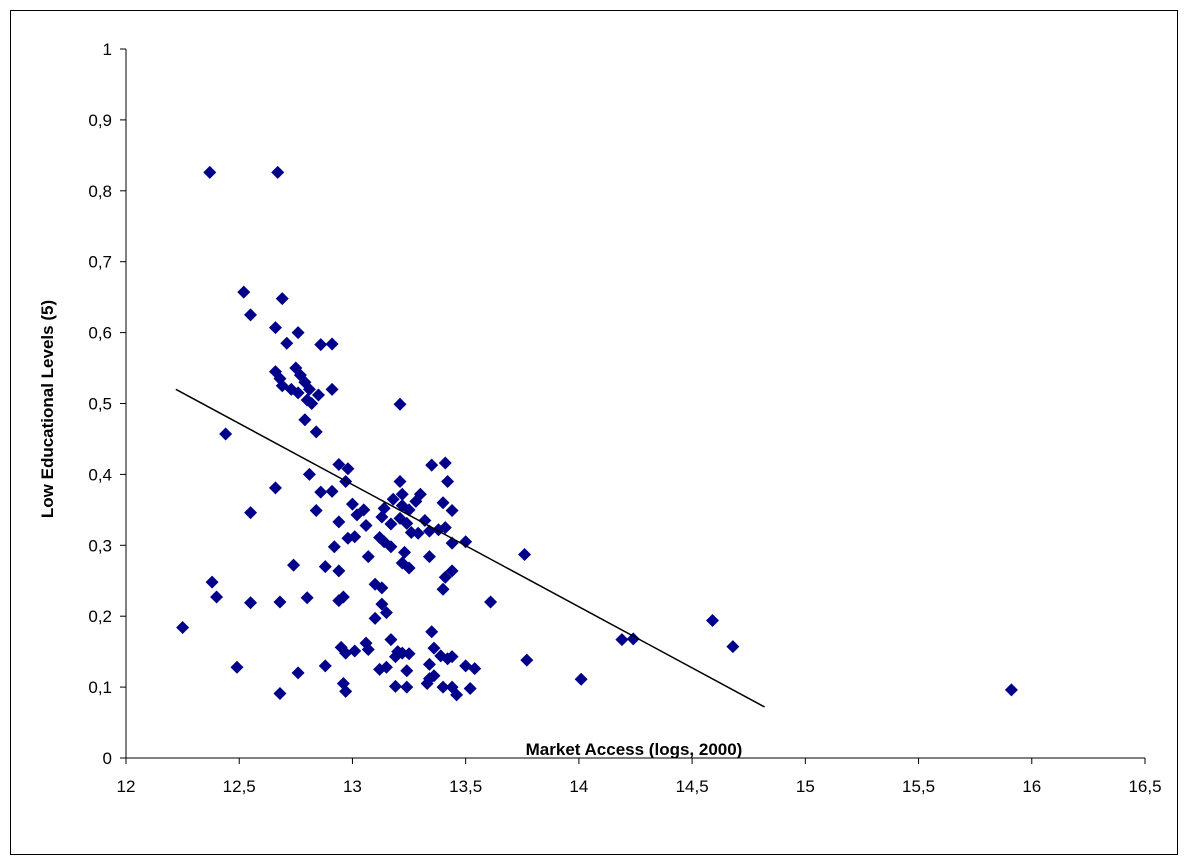 This screenshot has width=1189, height=867. What do you see at coordinates (47, 409) in the screenshot?
I see `y-axis-title: Low Educational Levels (5)` at bounding box center [47, 409].